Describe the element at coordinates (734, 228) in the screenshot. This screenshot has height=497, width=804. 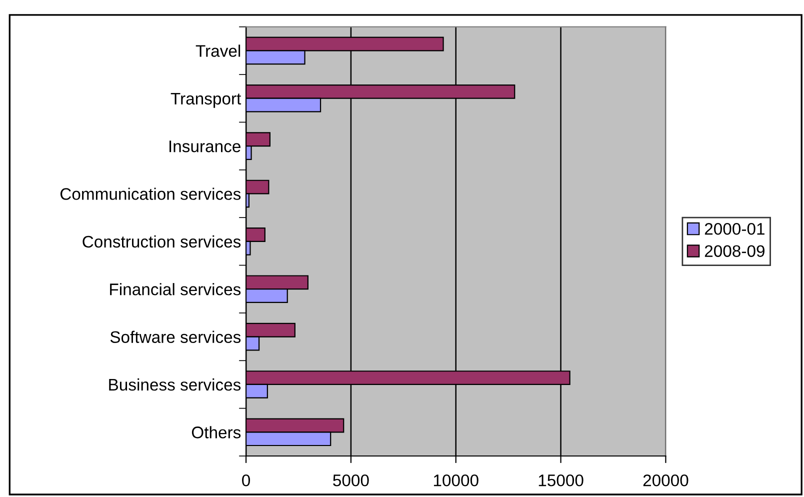
I see `legend-label: 2000-01` at that location.